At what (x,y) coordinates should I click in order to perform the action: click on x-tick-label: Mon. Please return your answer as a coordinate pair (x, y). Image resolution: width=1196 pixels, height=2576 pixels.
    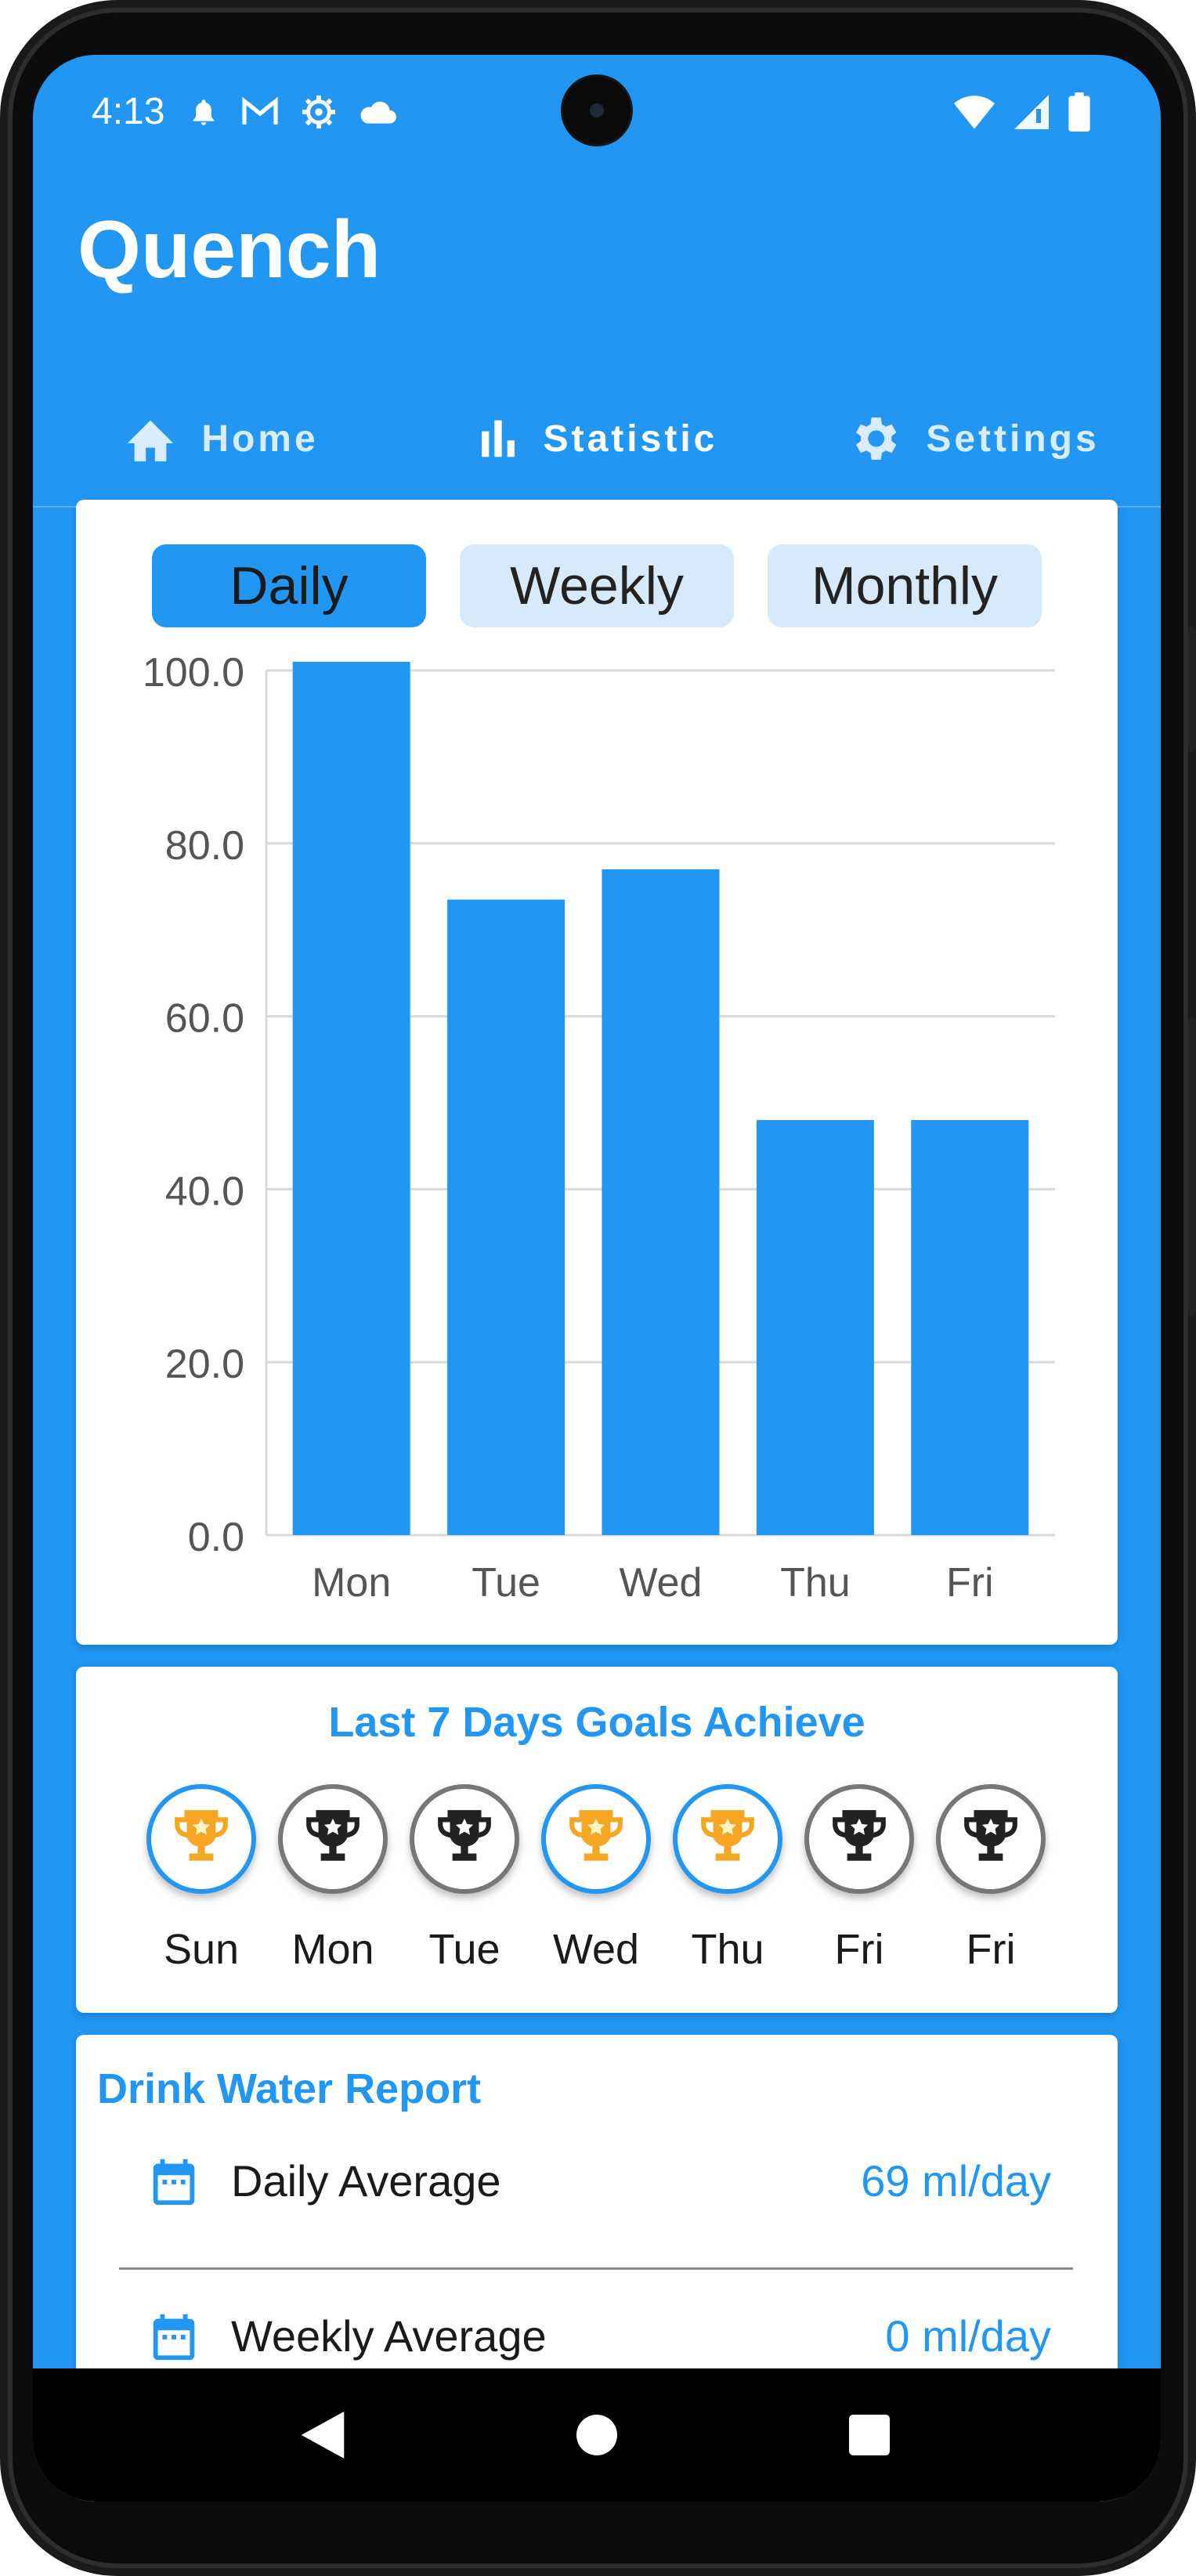
    Looking at the image, I should click on (351, 1583).